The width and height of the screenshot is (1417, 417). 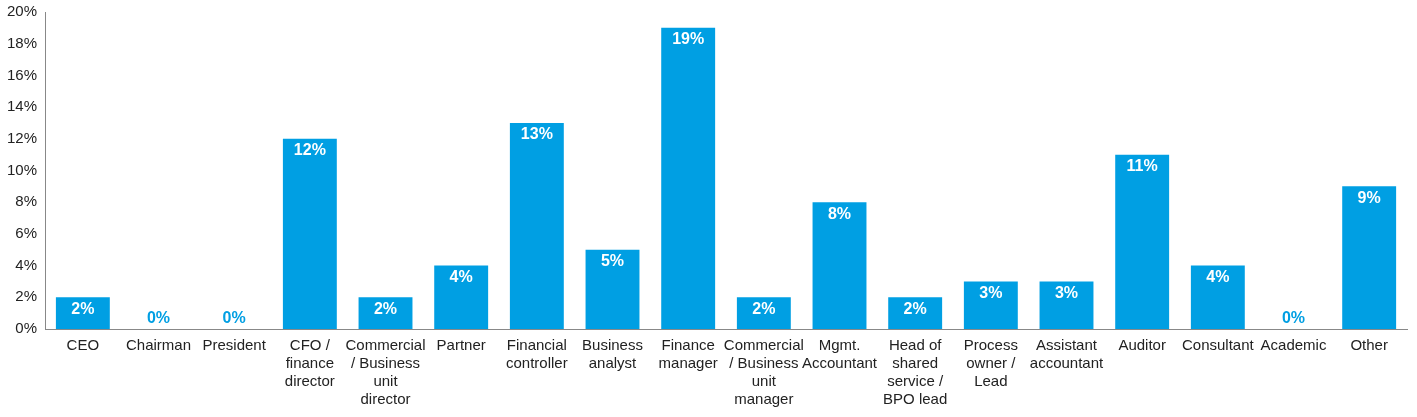 What do you see at coordinates (22, 169) in the screenshot?
I see `y-tick-label: 10%` at bounding box center [22, 169].